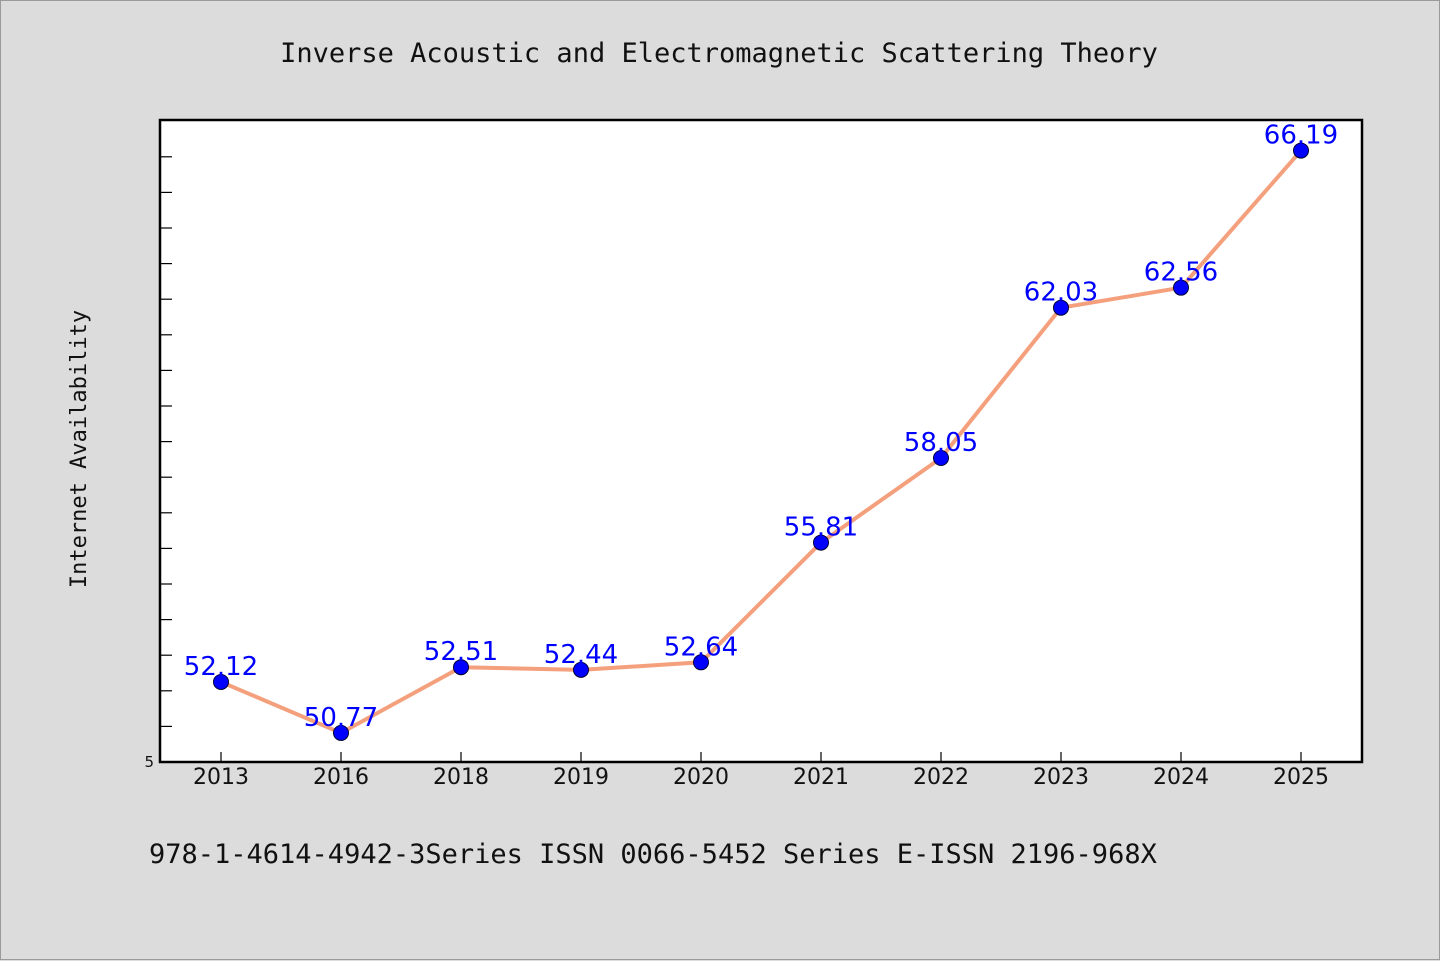 Image resolution: width=1440 pixels, height=961 pixels. What do you see at coordinates (1301, 777) in the screenshot?
I see `x-tick-label: 2025` at bounding box center [1301, 777].